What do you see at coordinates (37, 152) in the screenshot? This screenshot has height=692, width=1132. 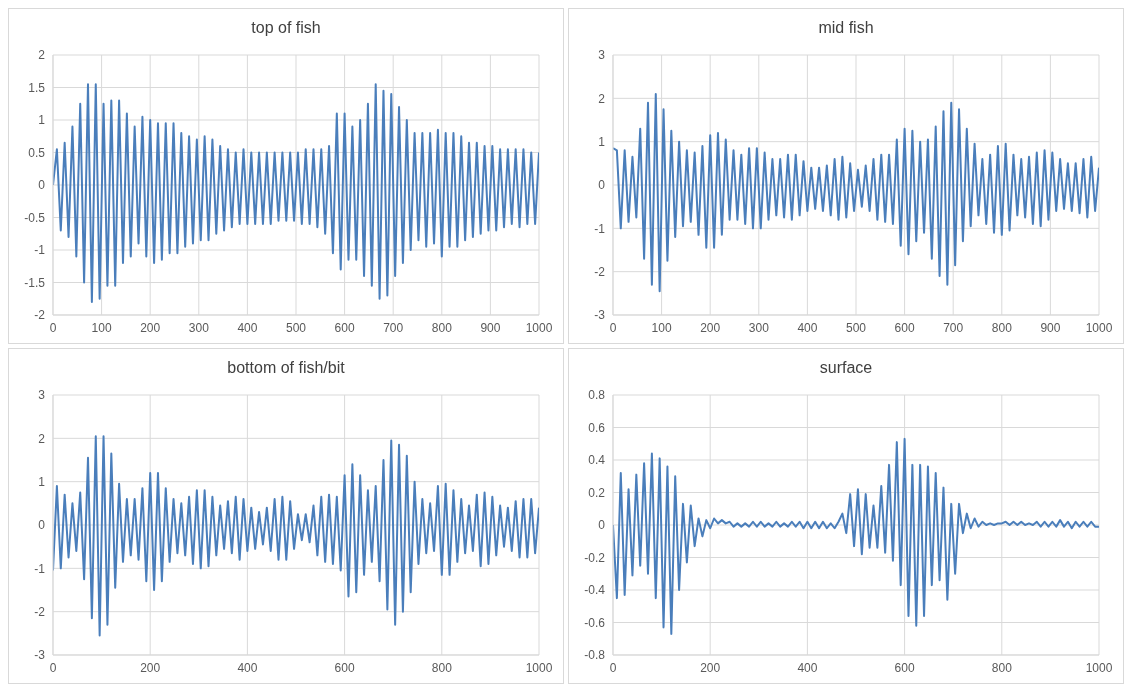 I see `y-tick-label: 0.5` at bounding box center [37, 152].